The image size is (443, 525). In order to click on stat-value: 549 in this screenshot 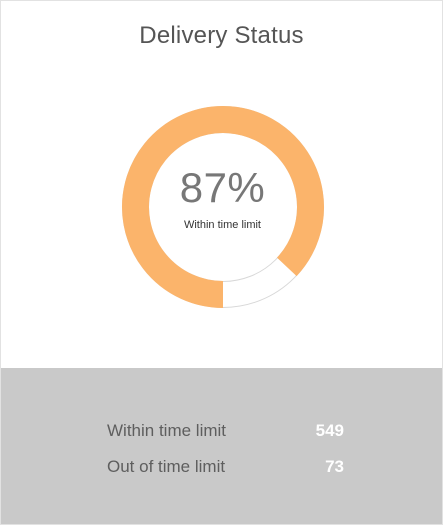, I will do `click(330, 431)`.